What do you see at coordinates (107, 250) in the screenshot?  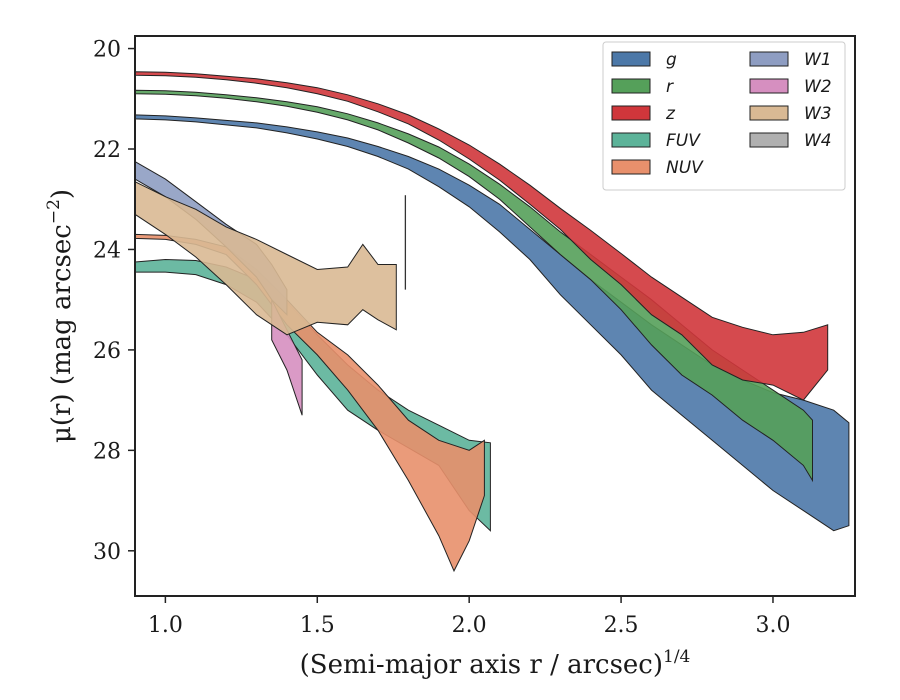 I see `y-tick-label: 24` at bounding box center [107, 250].